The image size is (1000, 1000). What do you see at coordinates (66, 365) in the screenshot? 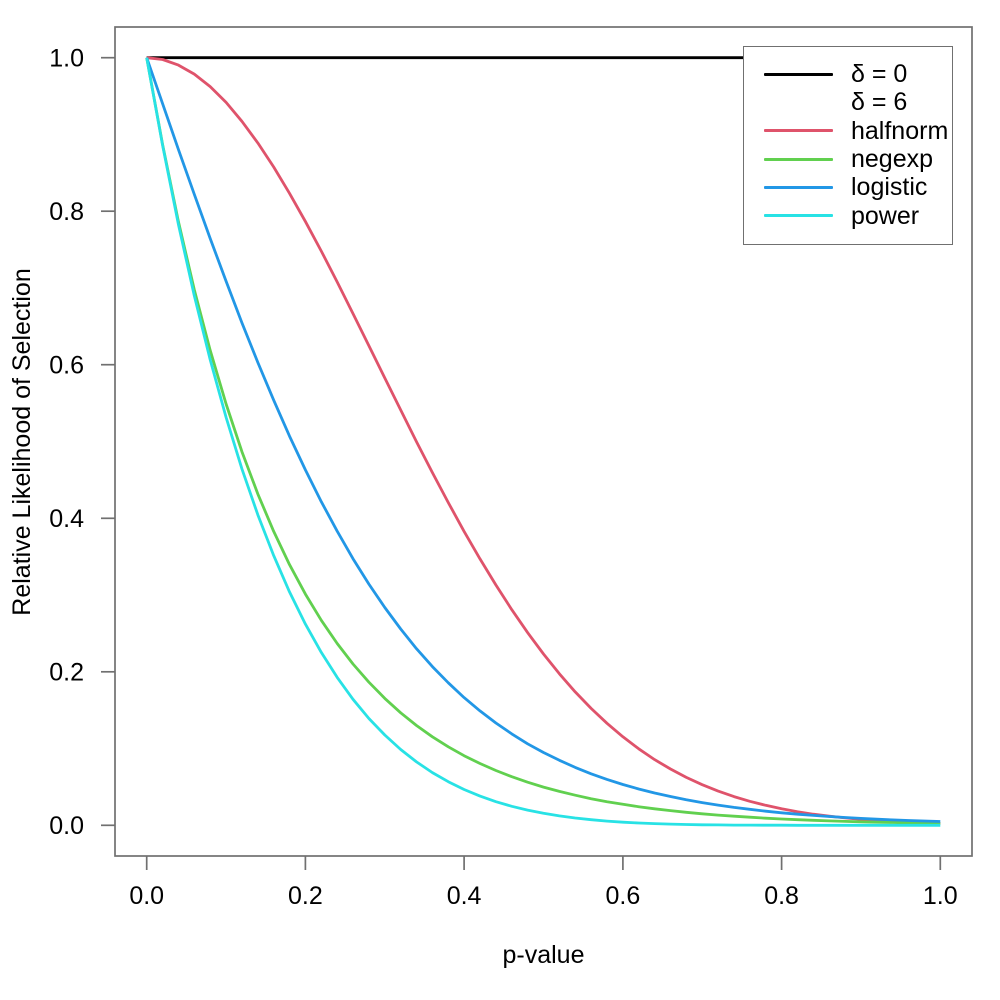
I see `y-tick-label: 0.6` at bounding box center [66, 365].